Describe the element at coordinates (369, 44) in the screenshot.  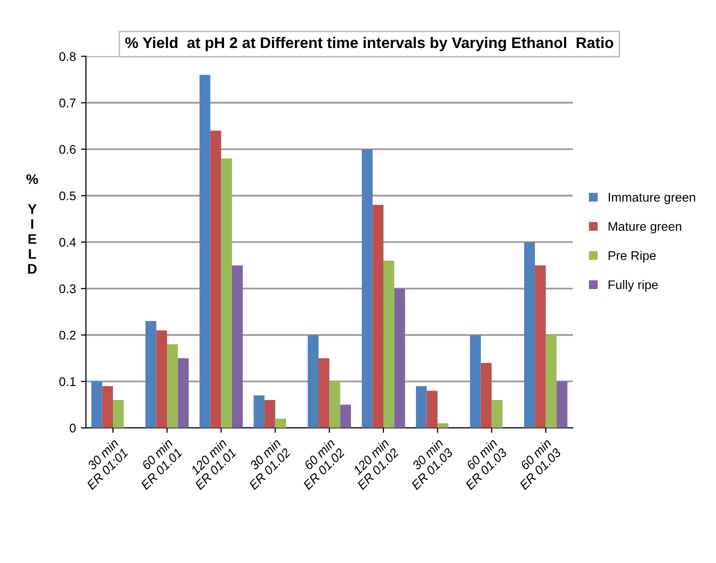
I see `chart-title: % Yield at pH 2 at Different time intervals by Varying Ethanol Ratio` at that location.